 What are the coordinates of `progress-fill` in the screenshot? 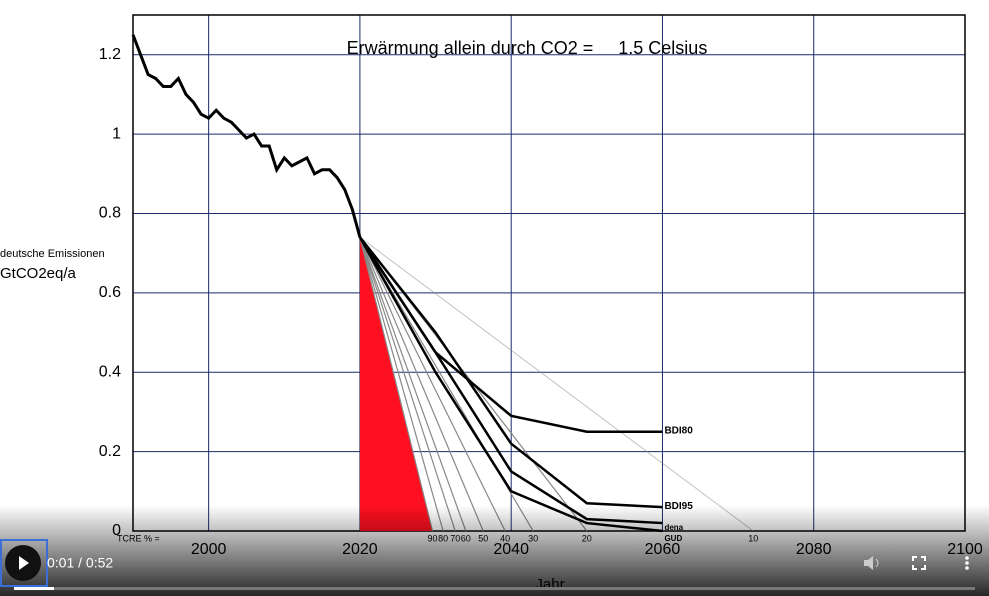 It's located at (34, 588).